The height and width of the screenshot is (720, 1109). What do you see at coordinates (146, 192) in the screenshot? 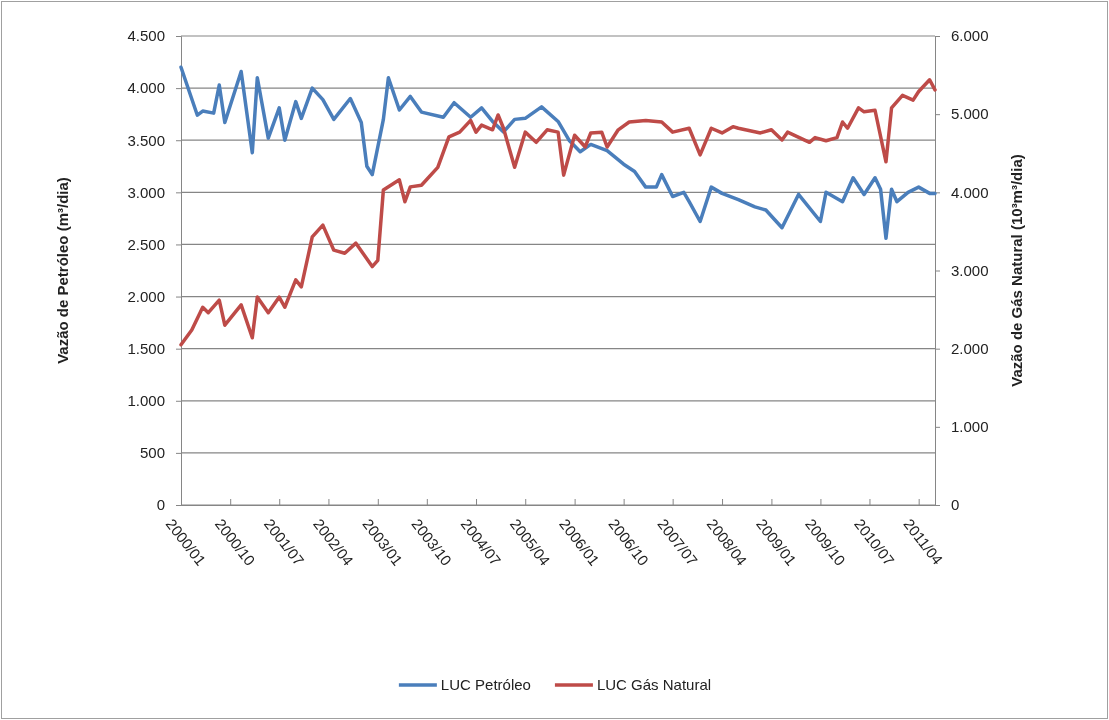
I see `y-tick-label: 3.000` at bounding box center [146, 192].